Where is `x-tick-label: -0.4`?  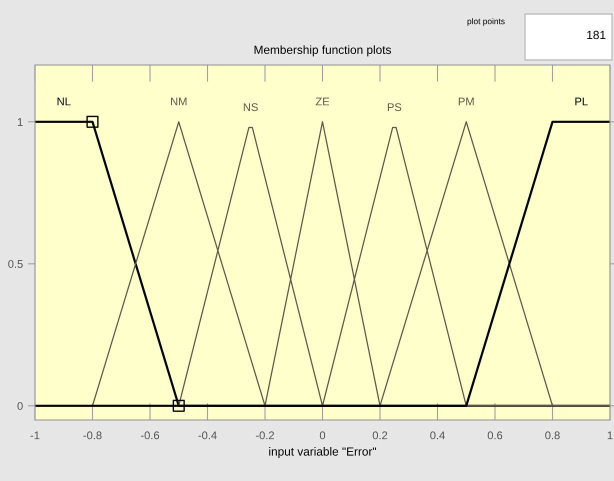
x-tick-label: -0.4 is located at coordinates (207, 435).